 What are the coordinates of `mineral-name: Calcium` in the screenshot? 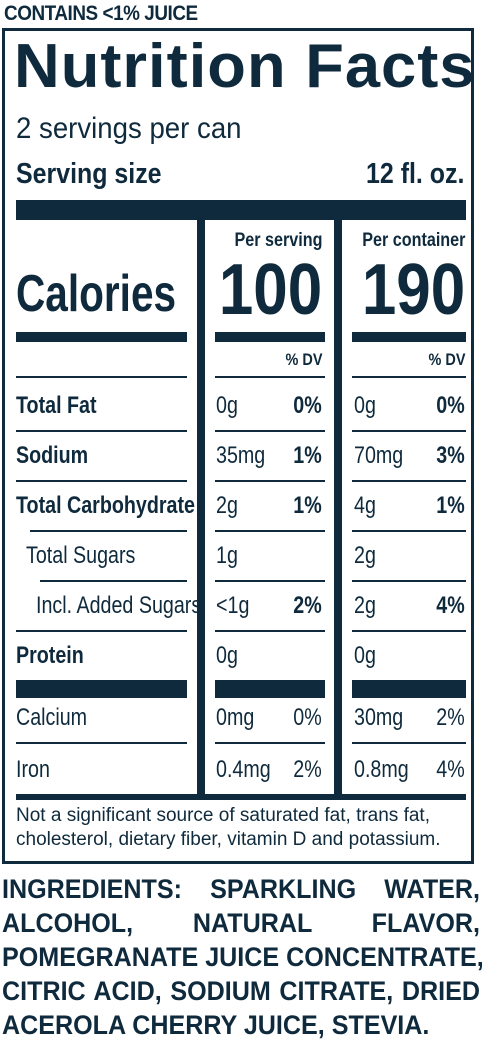 It's located at (52, 717).